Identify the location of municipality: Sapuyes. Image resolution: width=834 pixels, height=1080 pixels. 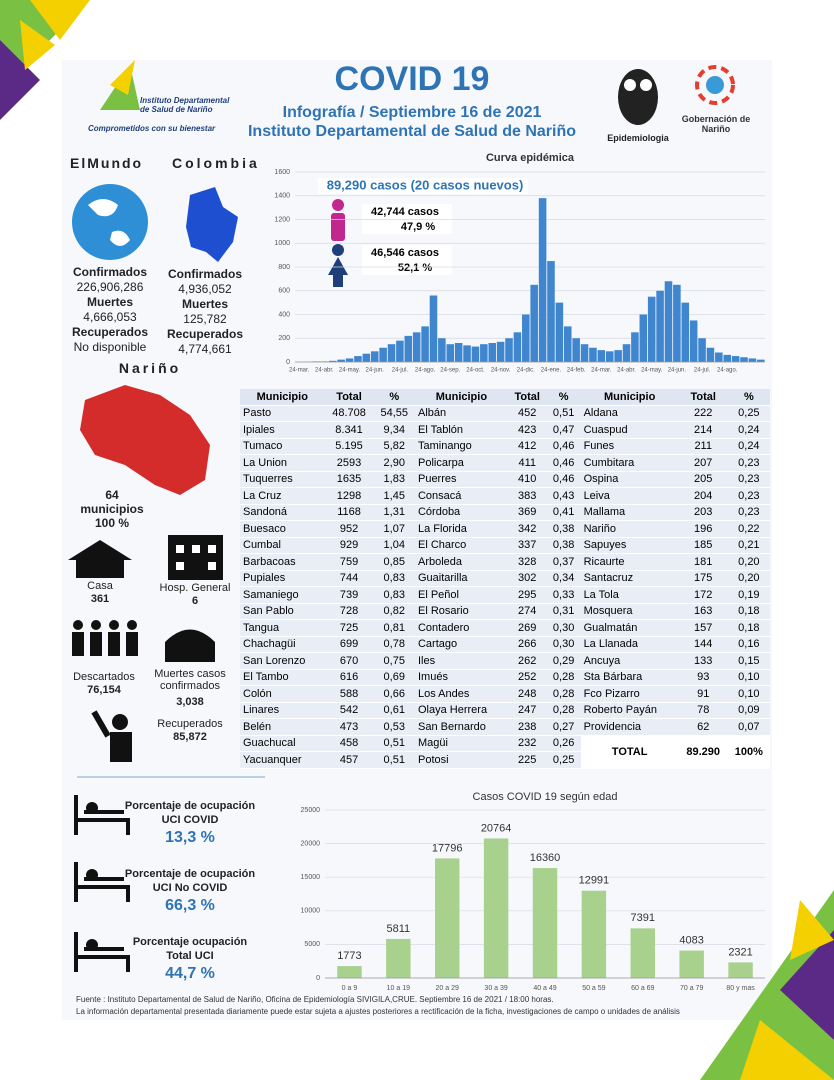
(629, 545).